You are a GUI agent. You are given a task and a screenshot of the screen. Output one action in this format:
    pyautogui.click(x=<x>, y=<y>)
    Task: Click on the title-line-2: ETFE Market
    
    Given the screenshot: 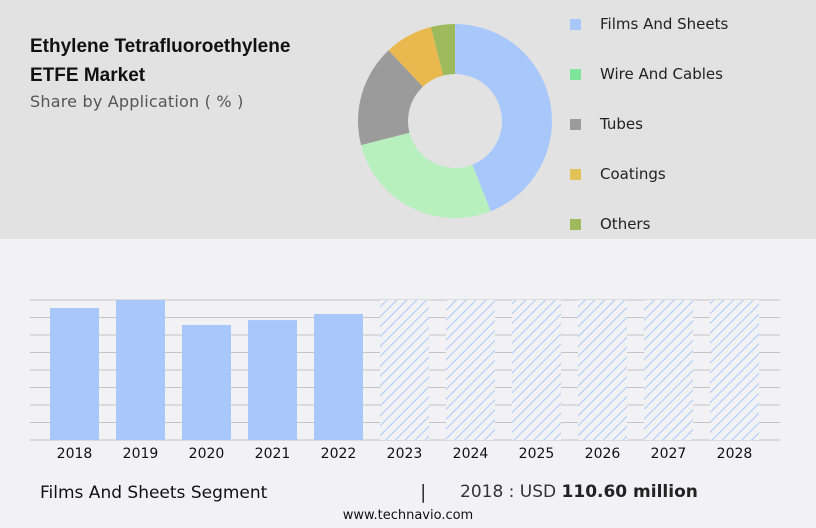 What is the action you would take?
    pyautogui.click(x=88, y=75)
    